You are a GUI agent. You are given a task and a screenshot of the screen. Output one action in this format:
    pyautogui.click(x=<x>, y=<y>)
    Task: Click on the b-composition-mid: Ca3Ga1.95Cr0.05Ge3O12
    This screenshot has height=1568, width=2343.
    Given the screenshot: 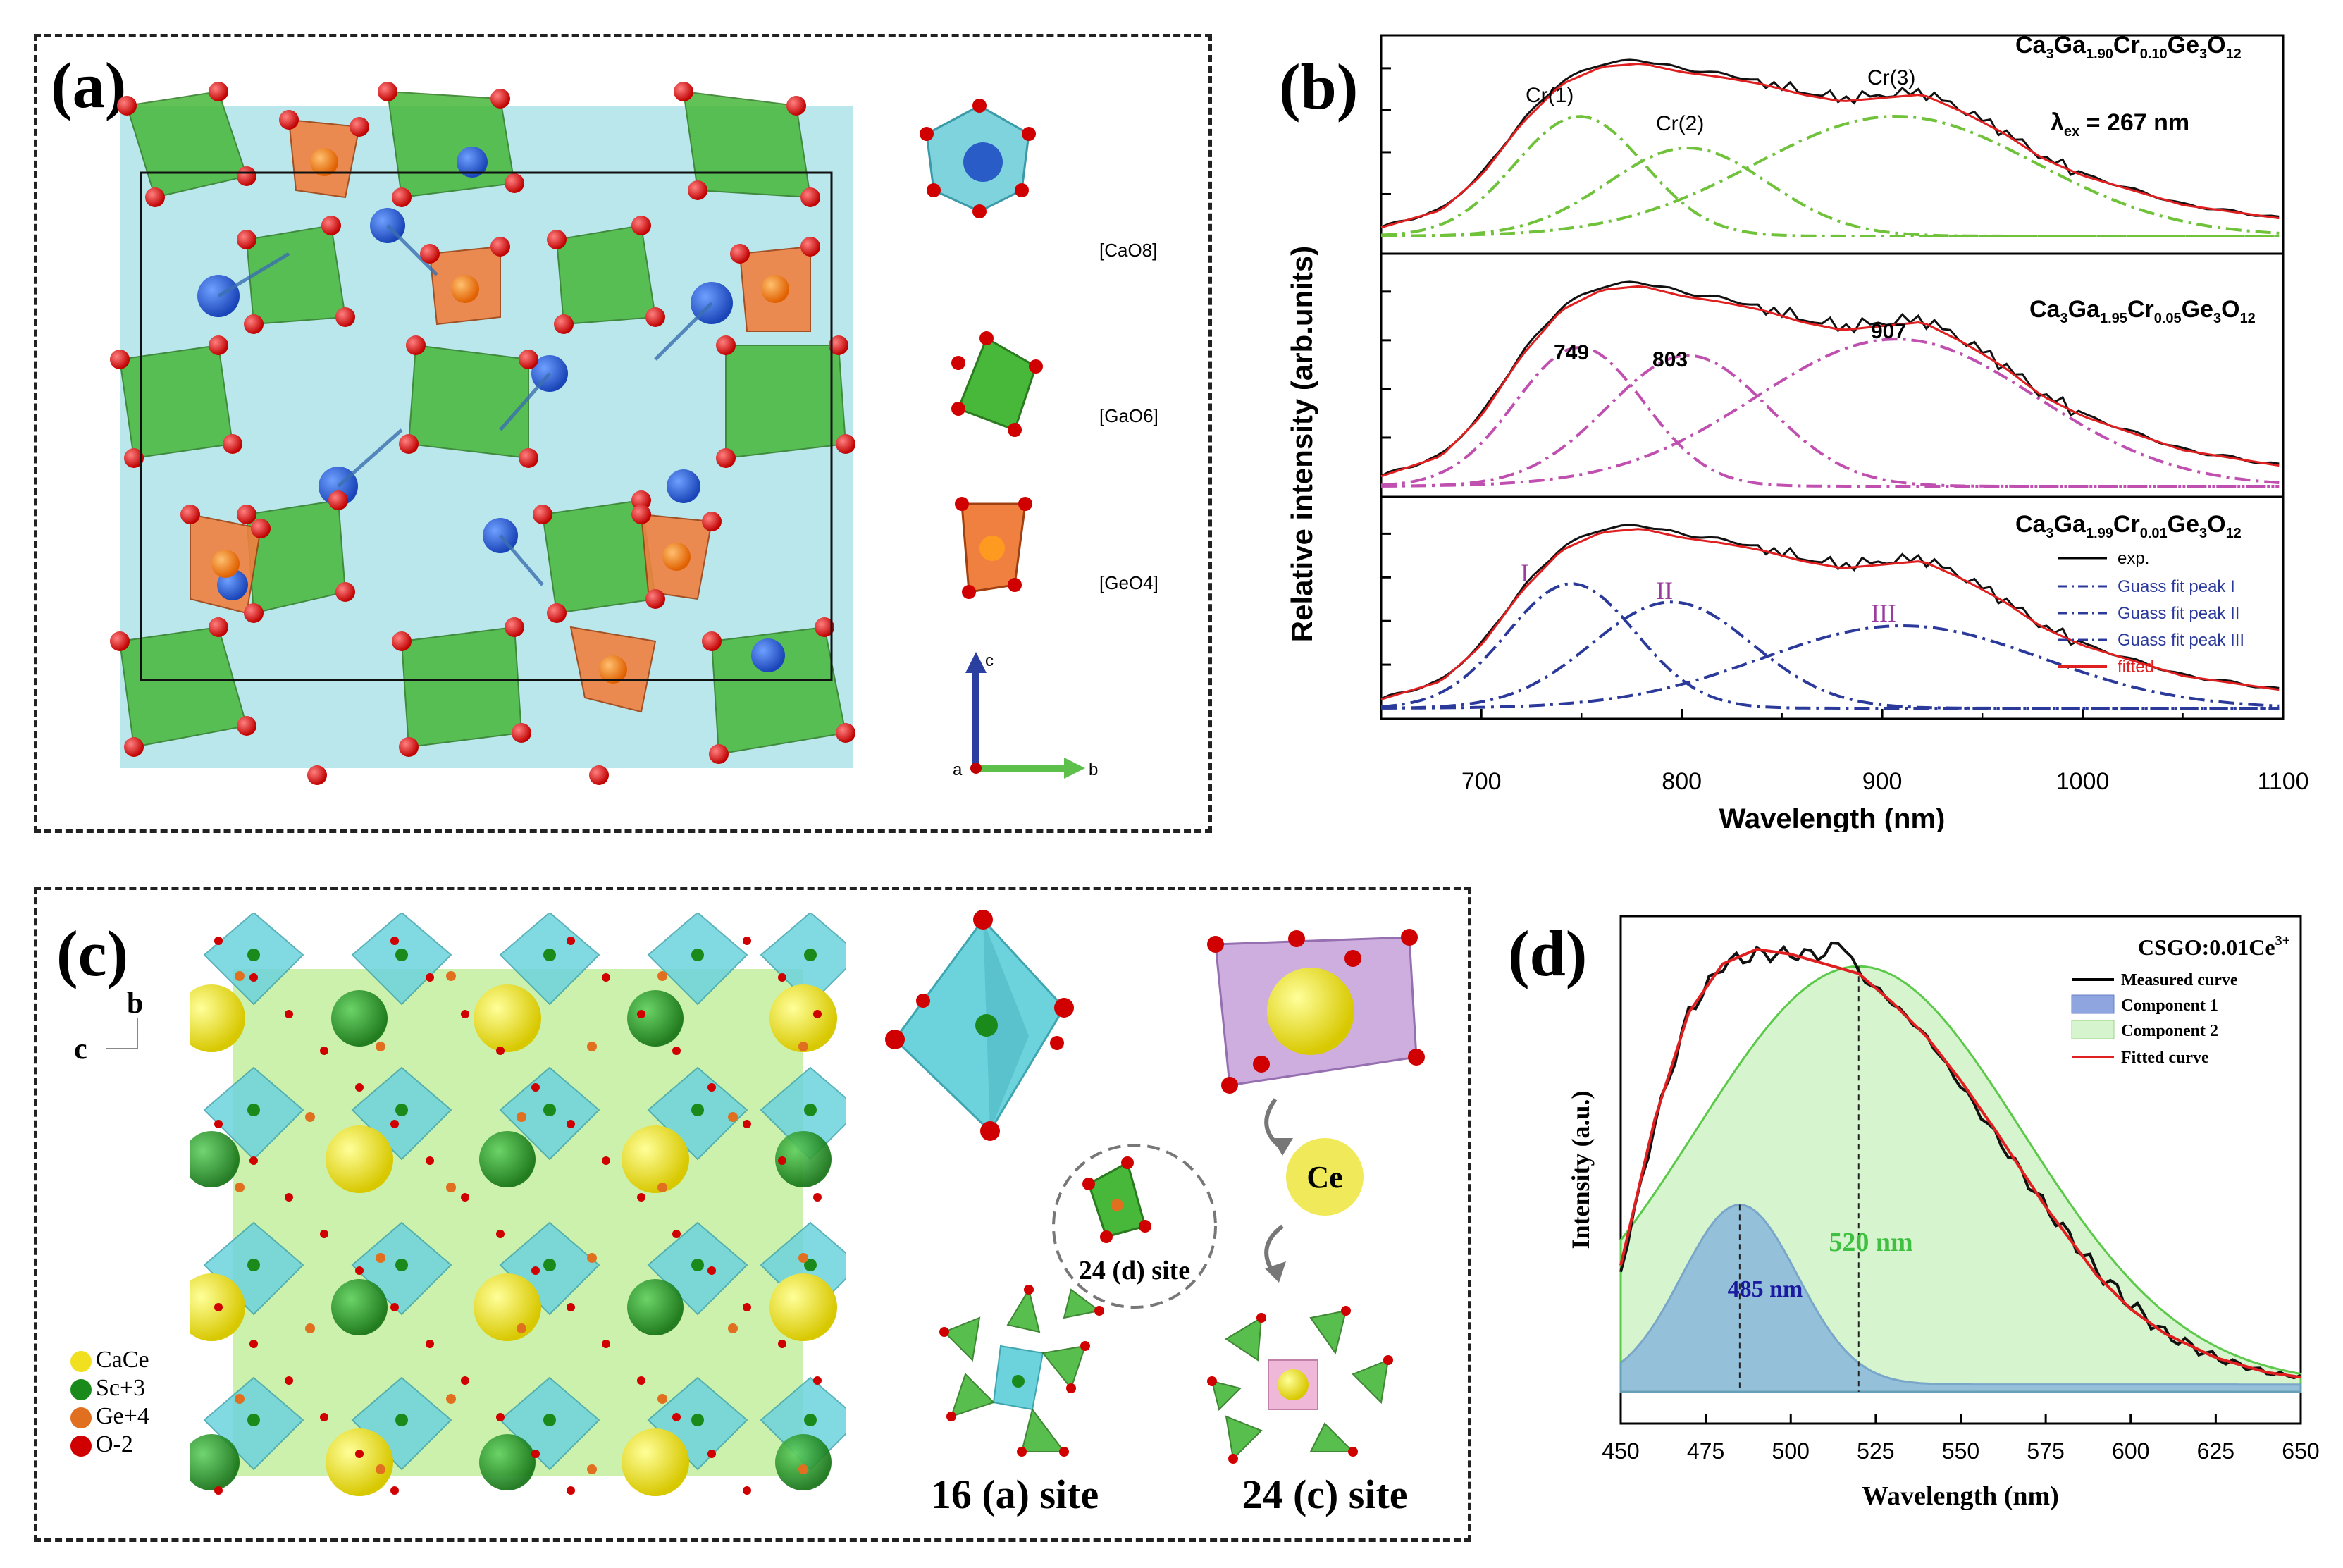 What is the action you would take?
    pyautogui.click(x=2142, y=311)
    